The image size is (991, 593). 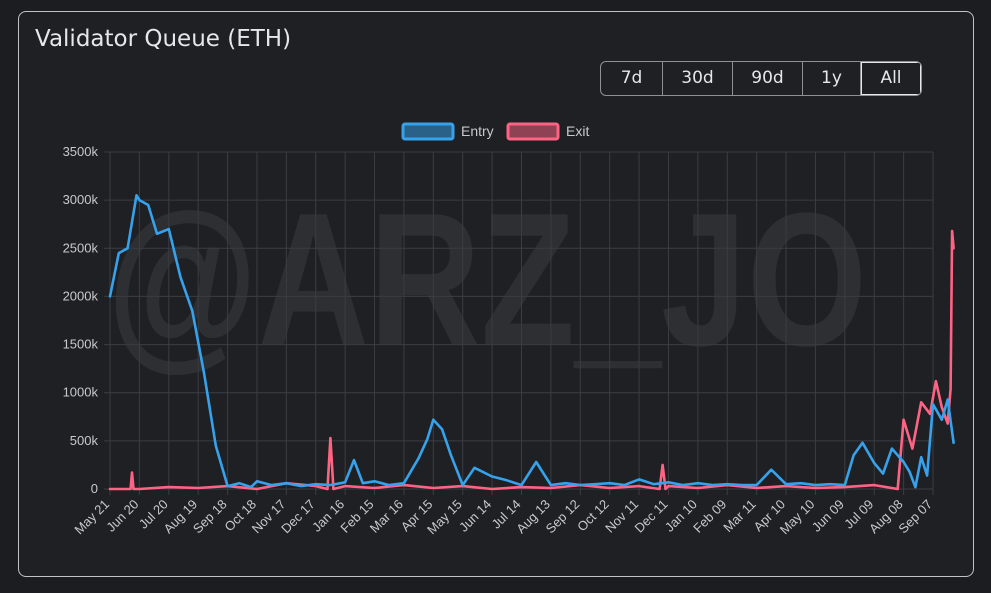 I want to click on x-tick-label: Sep 18, so click(x=210, y=517).